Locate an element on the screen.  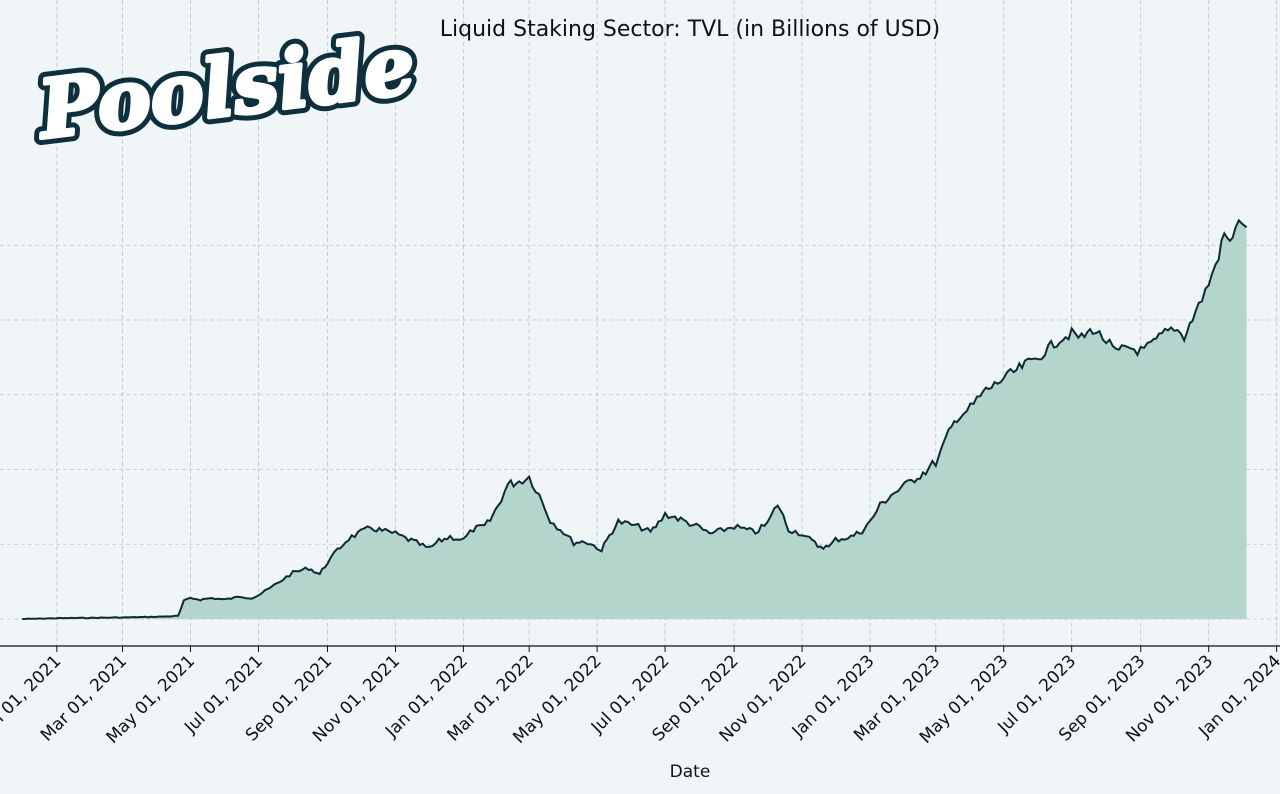
logo-text: Poolside is located at coordinates (226, 87).